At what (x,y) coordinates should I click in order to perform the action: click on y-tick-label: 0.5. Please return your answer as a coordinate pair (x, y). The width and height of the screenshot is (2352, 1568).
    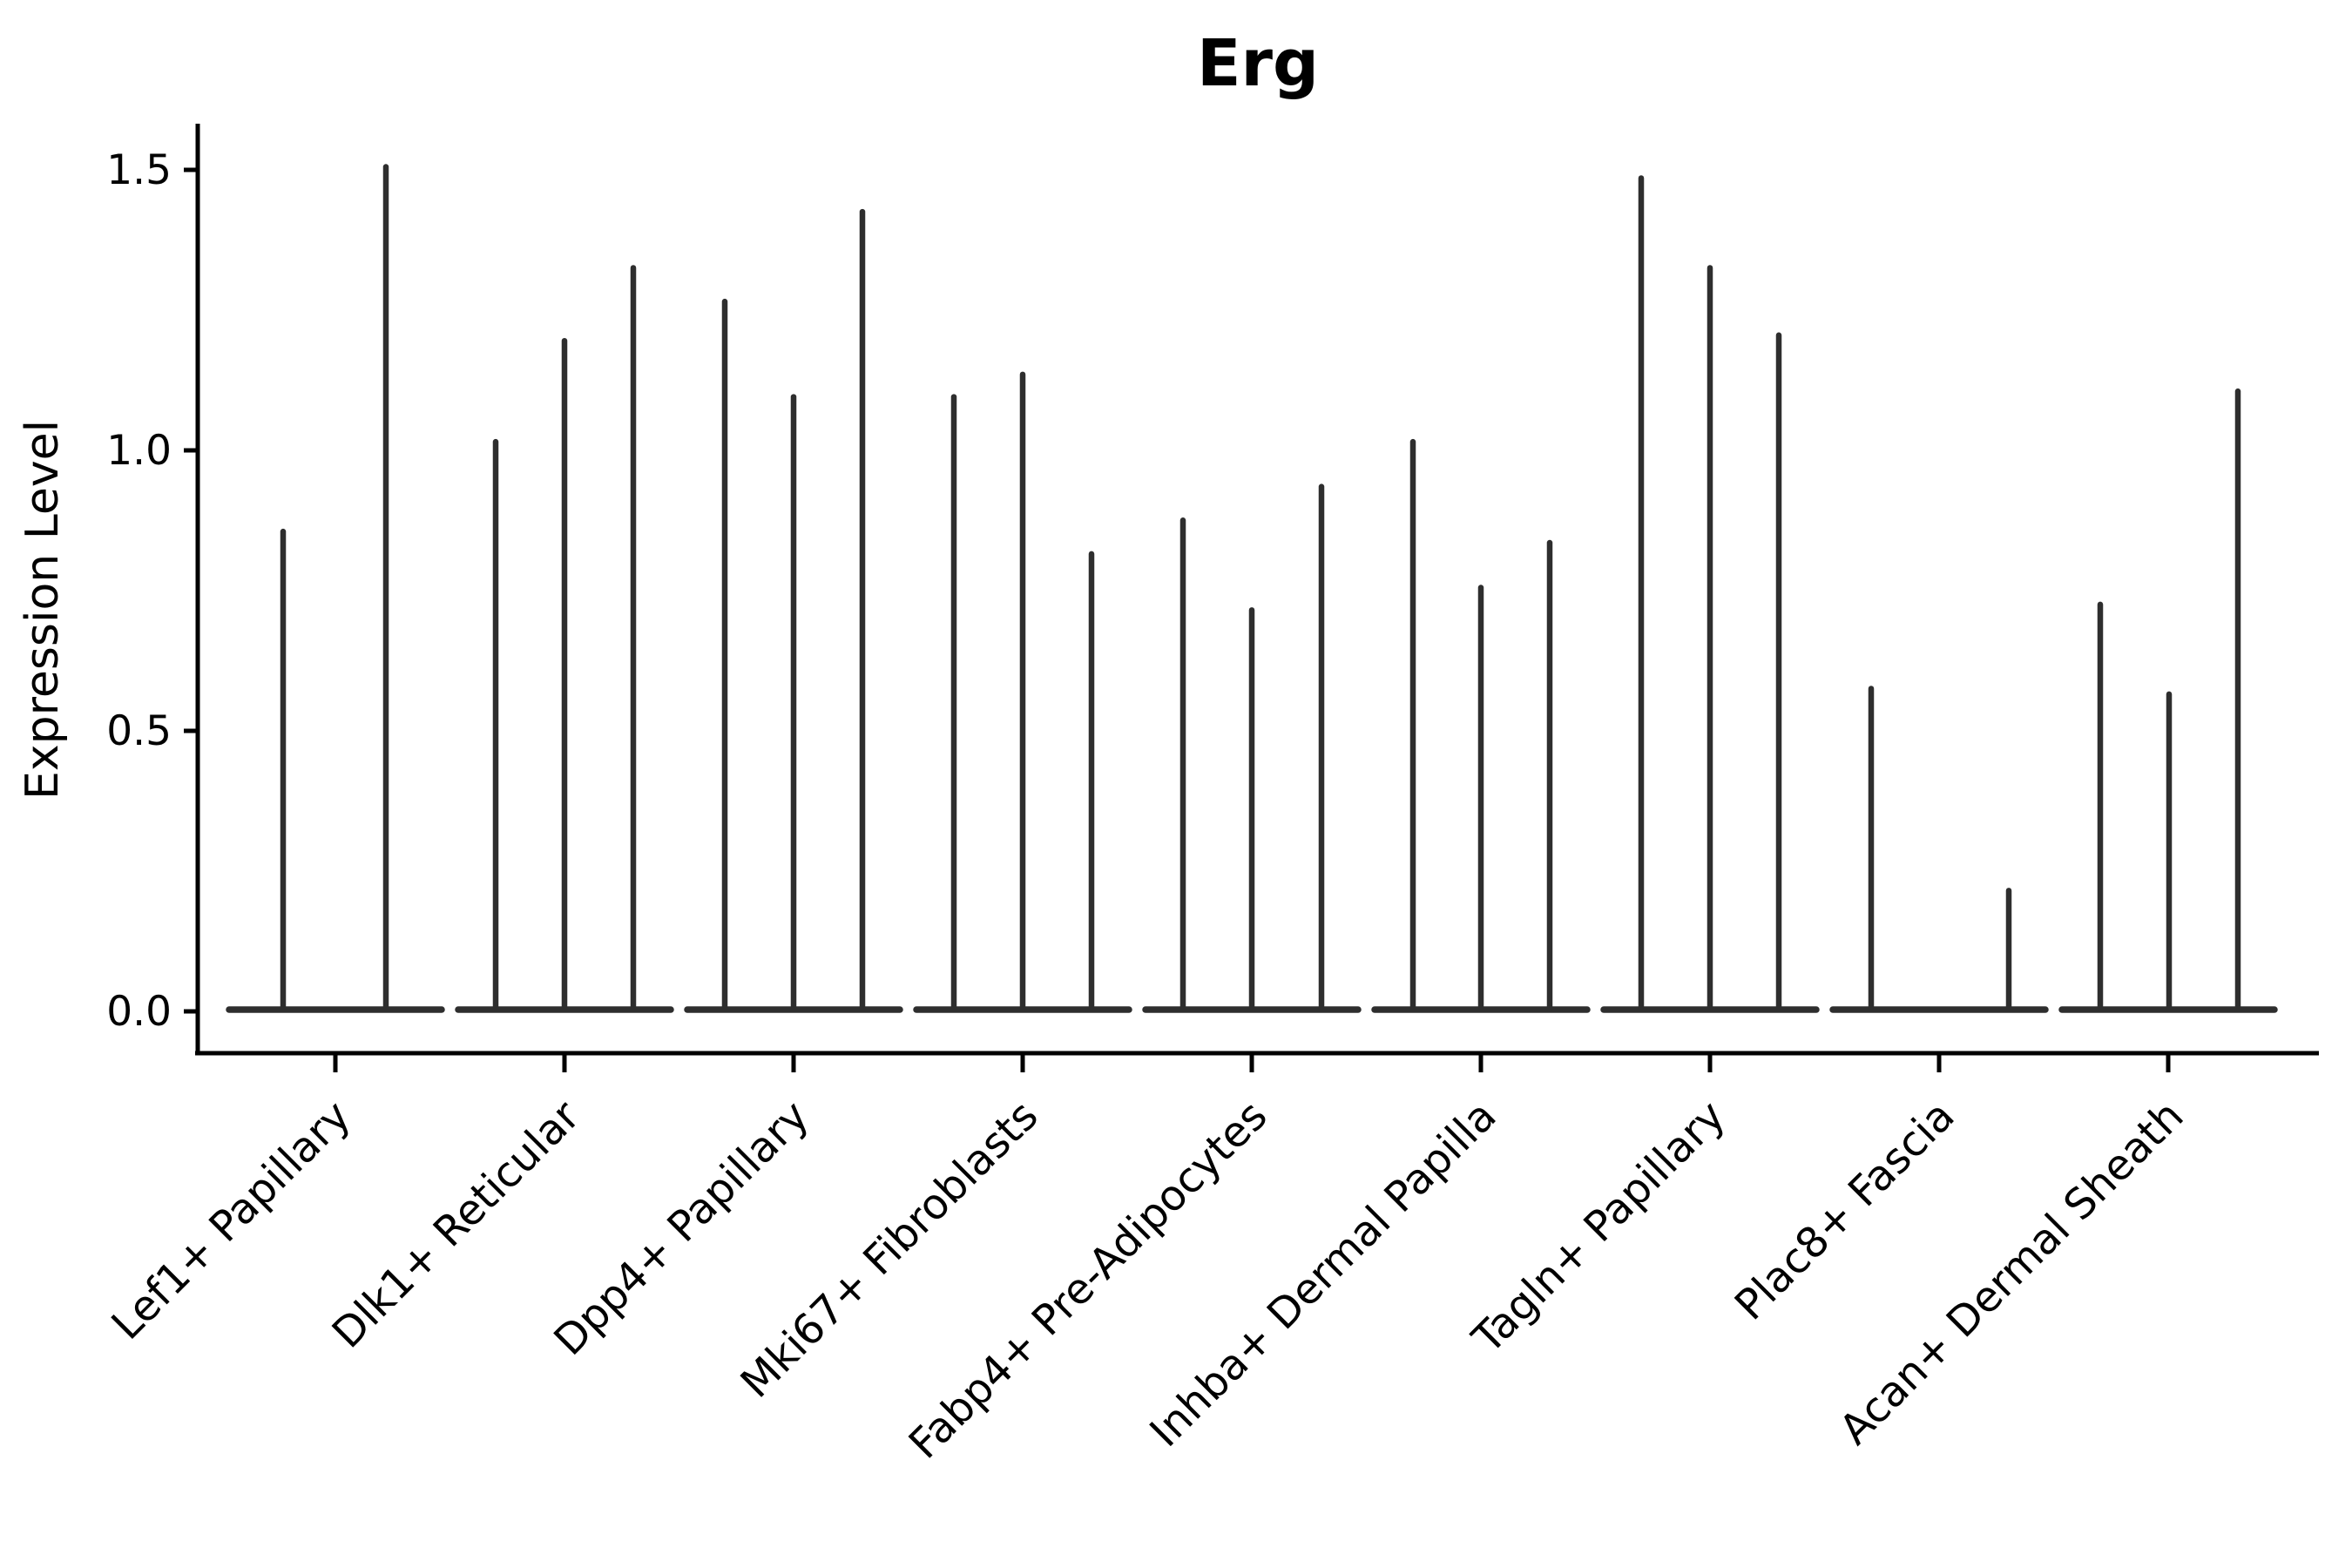
    Looking at the image, I should click on (139, 731).